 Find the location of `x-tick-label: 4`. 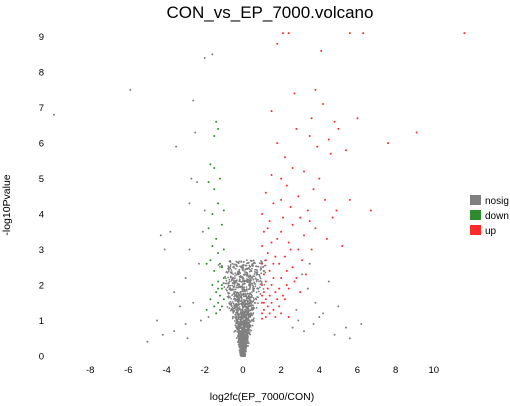

x-tick-label: 4 is located at coordinates (319, 370).